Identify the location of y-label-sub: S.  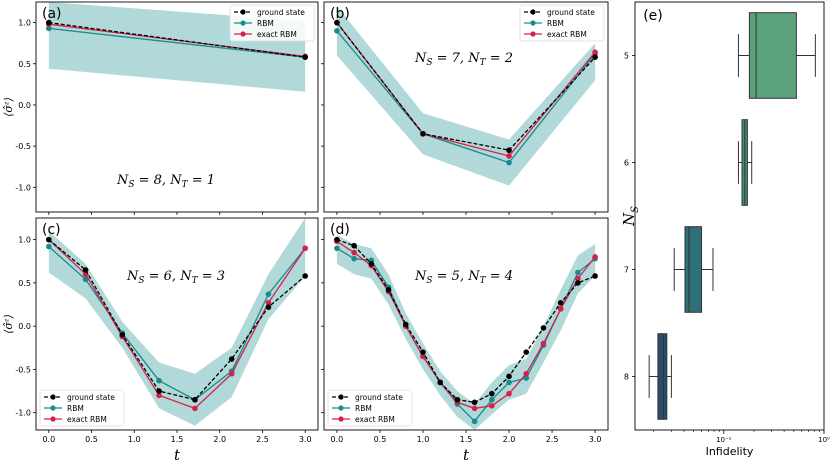
(635, 209).